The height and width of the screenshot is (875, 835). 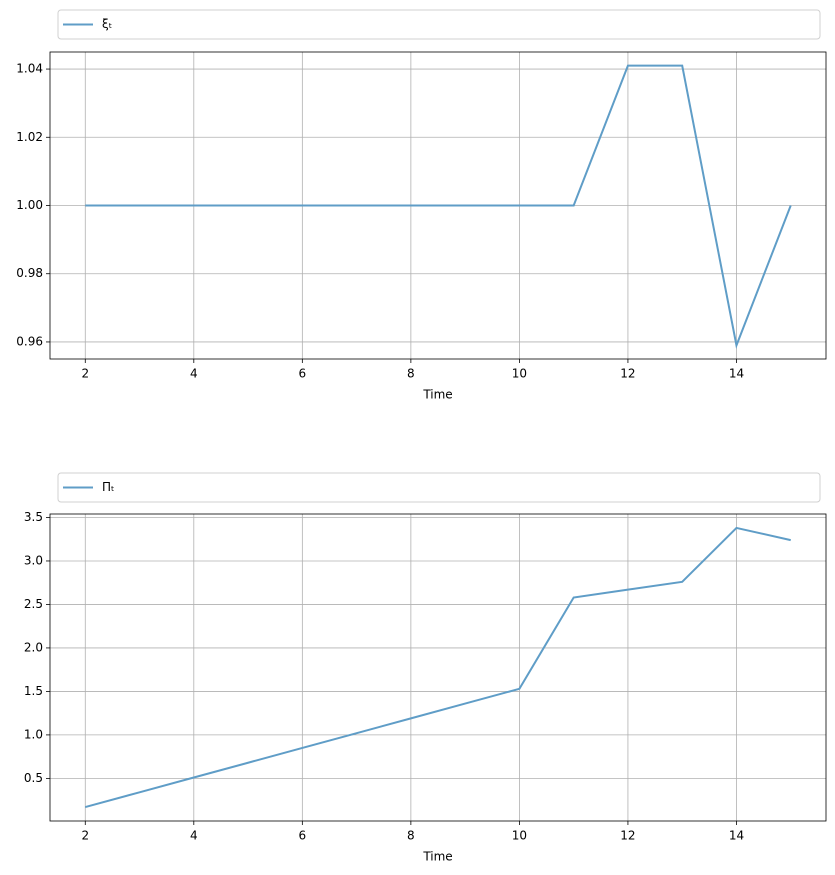 What do you see at coordinates (33, 560) in the screenshot?
I see `y-tick-label: 3.0` at bounding box center [33, 560].